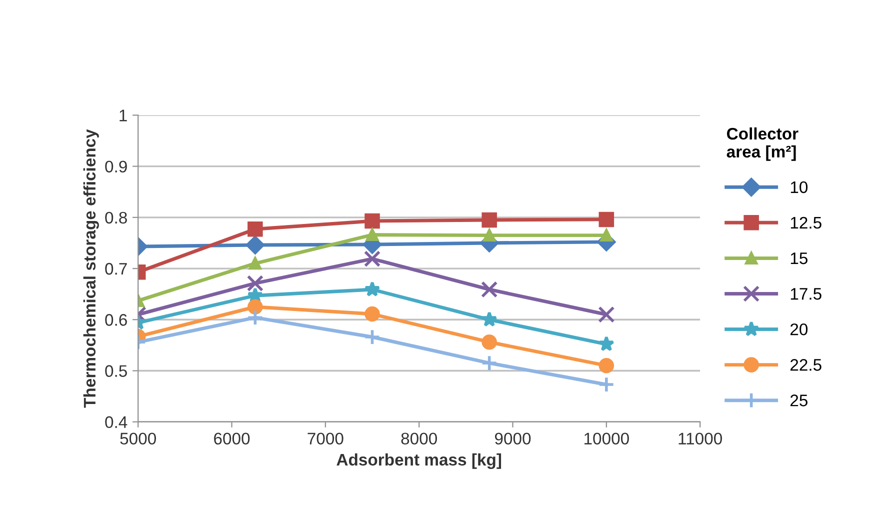 The width and height of the screenshot is (874, 526). What do you see at coordinates (116, 320) in the screenshot?
I see `y-tick-label: 0.6` at bounding box center [116, 320].